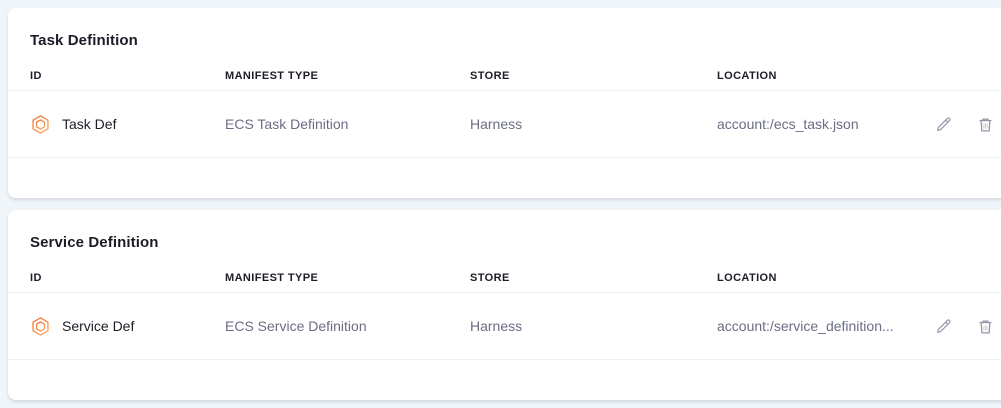 This screenshot has height=408, width=1001. Describe the element at coordinates (788, 124) in the screenshot. I see `cell-location: account:/ecs_task.json` at that location.